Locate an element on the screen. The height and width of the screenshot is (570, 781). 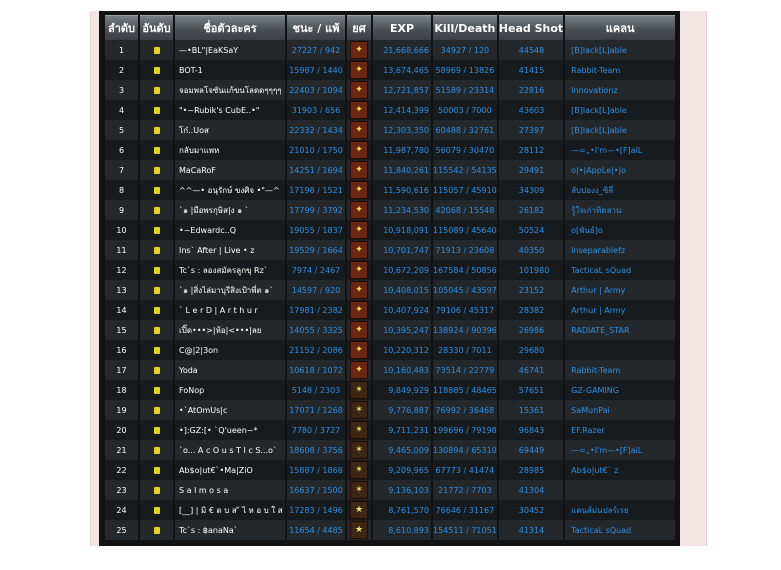
header-exp: EXP is located at coordinates (402, 27).